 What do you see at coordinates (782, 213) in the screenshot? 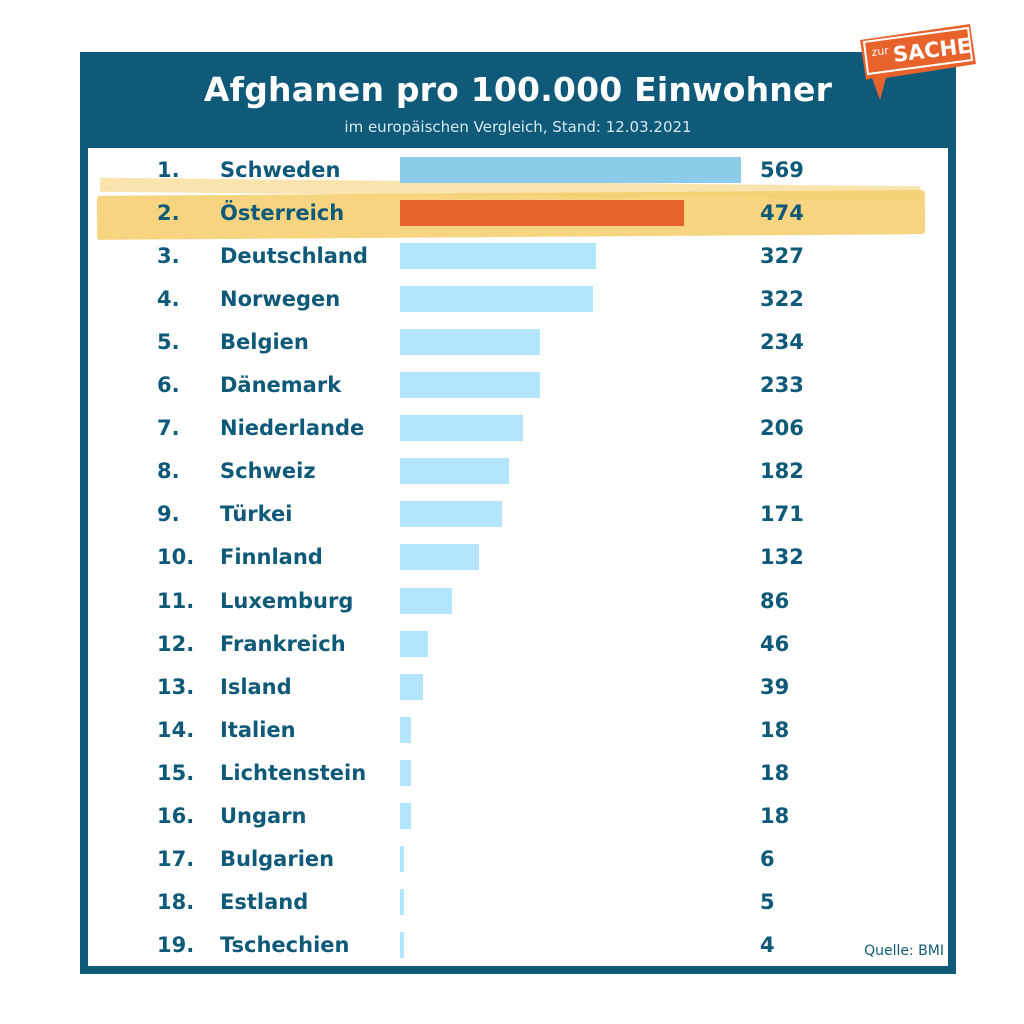
I see `value-label: 474` at bounding box center [782, 213].